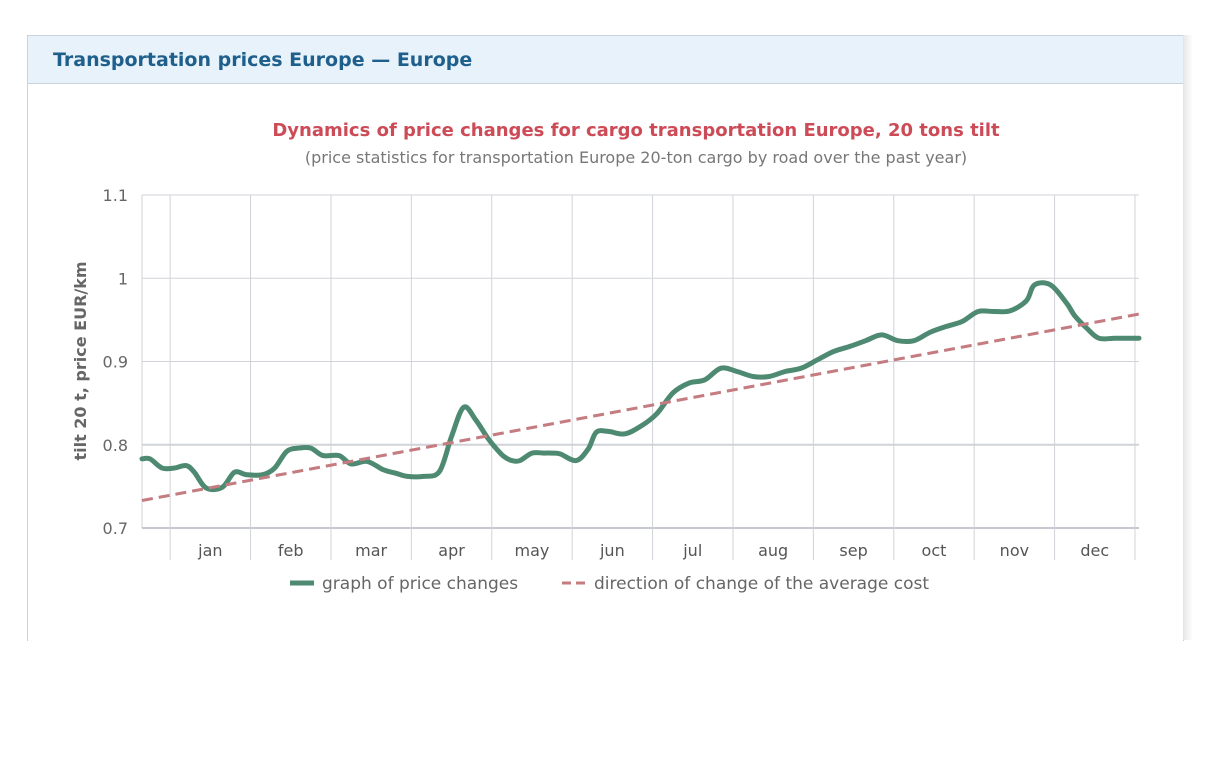 The height and width of the screenshot is (760, 1220). I want to click on x-tick-label: jan, so click(209, 550).